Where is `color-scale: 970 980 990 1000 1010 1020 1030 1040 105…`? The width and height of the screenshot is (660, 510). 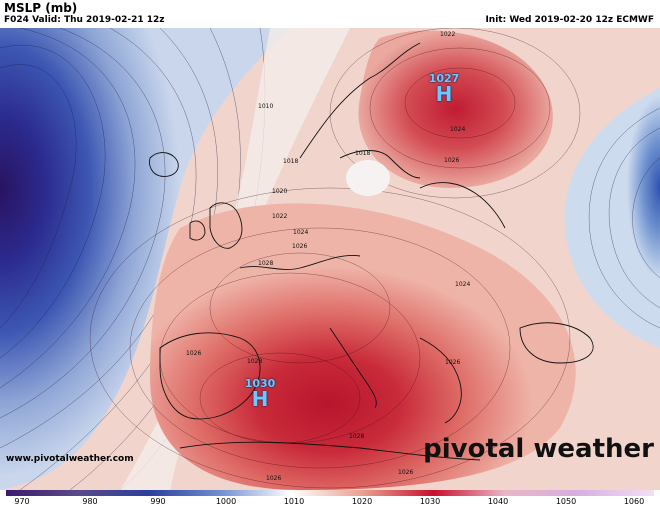 color-scale: 970 980 990 1000 1010 1020 1030 1040 105… is located at coordinates (330, 500).